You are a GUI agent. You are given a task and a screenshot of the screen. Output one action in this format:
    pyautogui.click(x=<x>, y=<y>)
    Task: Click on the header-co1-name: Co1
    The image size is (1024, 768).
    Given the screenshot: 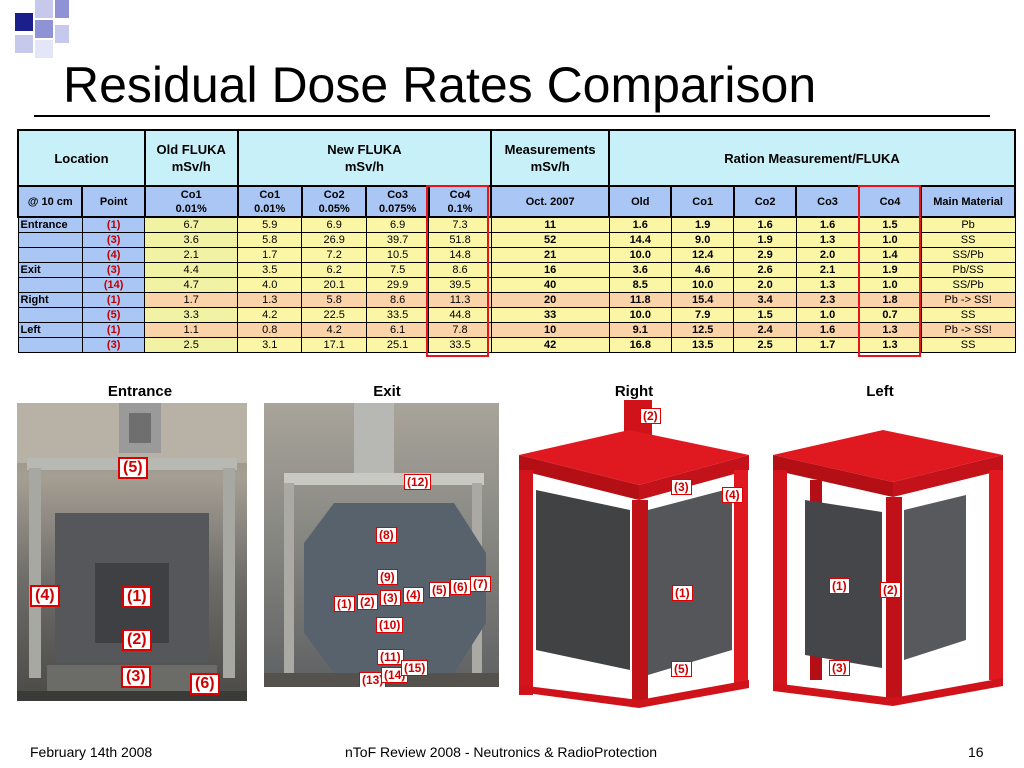 What is the action you would take?
    pyautogui.click(x=270, y=194)
    